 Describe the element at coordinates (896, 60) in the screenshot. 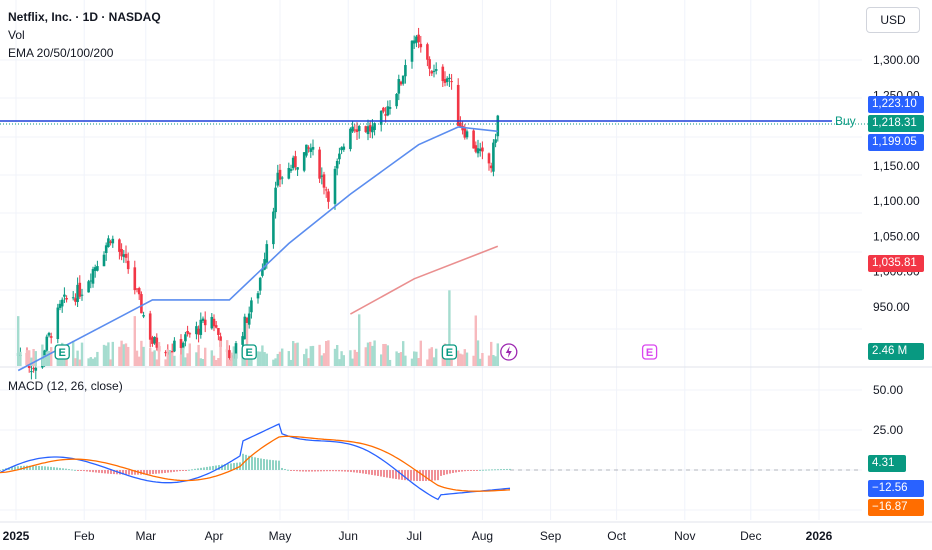

I see `price-axis-tick: 1,300.00` at that location.